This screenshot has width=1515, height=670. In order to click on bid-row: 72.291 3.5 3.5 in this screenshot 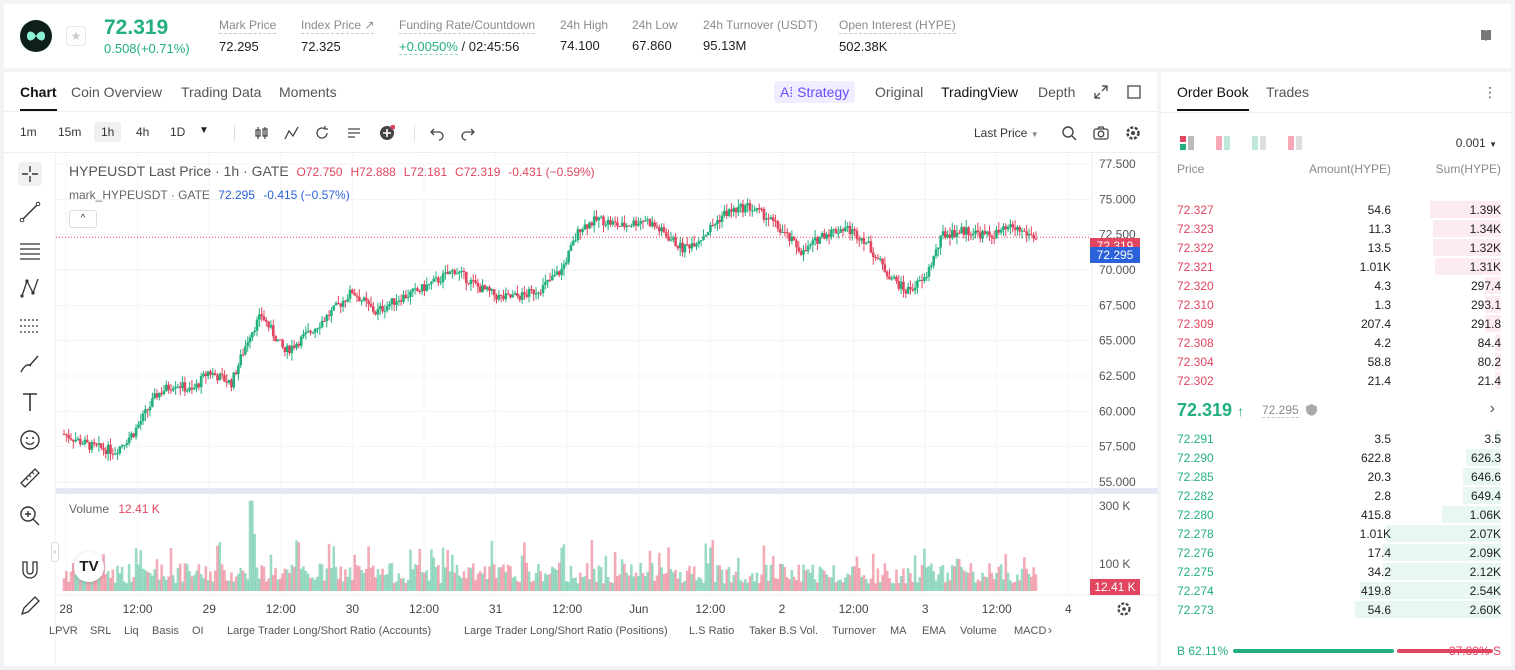, I will do `click(1336, 438)`.